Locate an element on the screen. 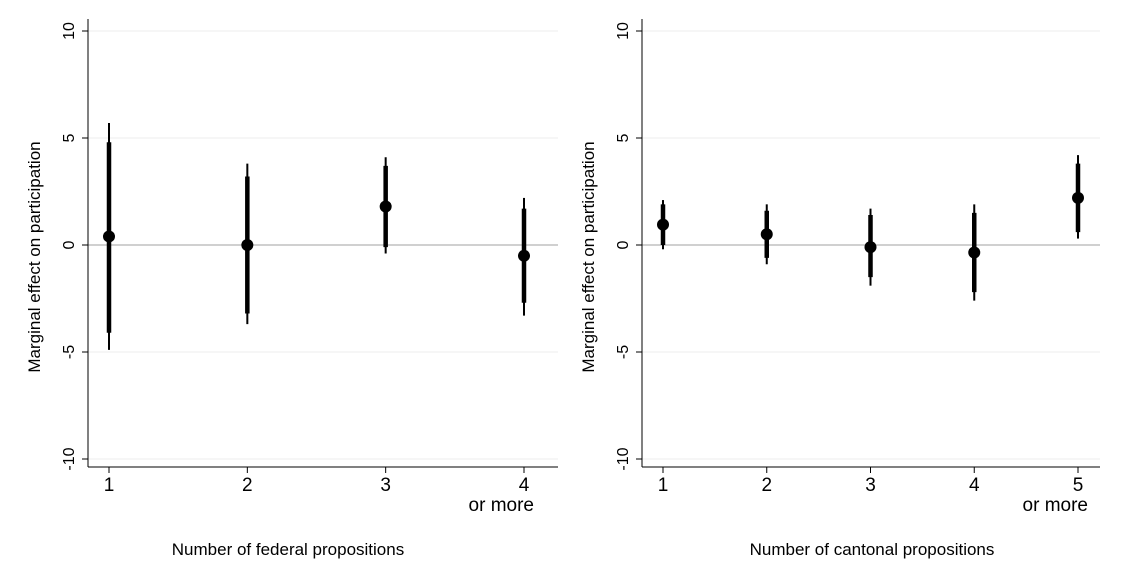 This screenshot has width=1134, height=572. x-axis-title: Number of federal propositions is located at coordinates (288, 549).